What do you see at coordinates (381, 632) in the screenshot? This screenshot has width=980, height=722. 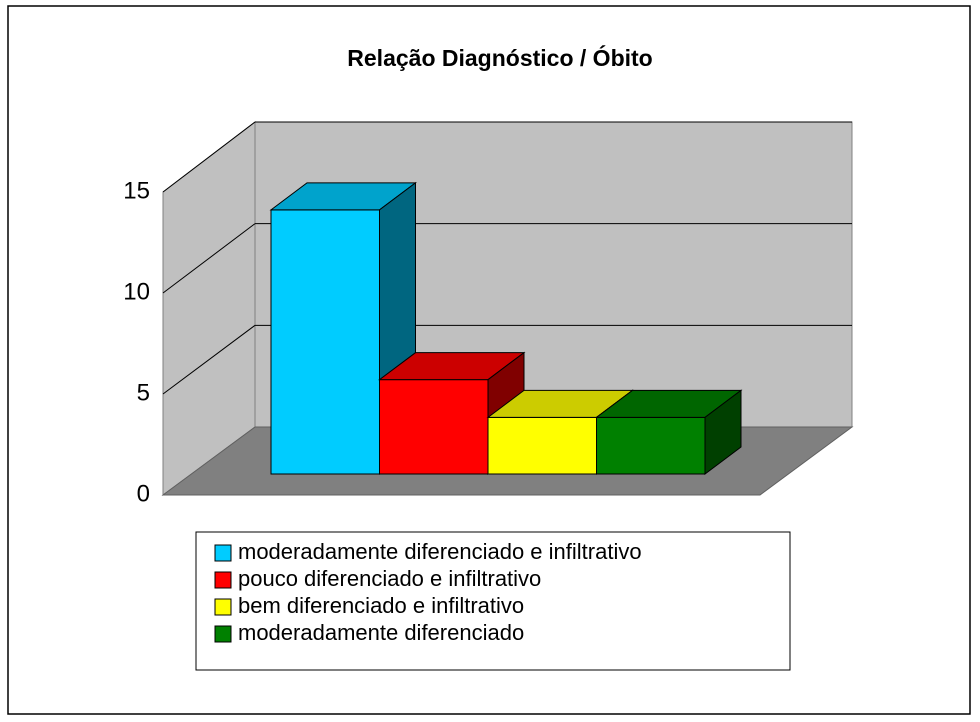 I see `legend-label: moderadamente diferenciado` at bounding box center [381, 632].